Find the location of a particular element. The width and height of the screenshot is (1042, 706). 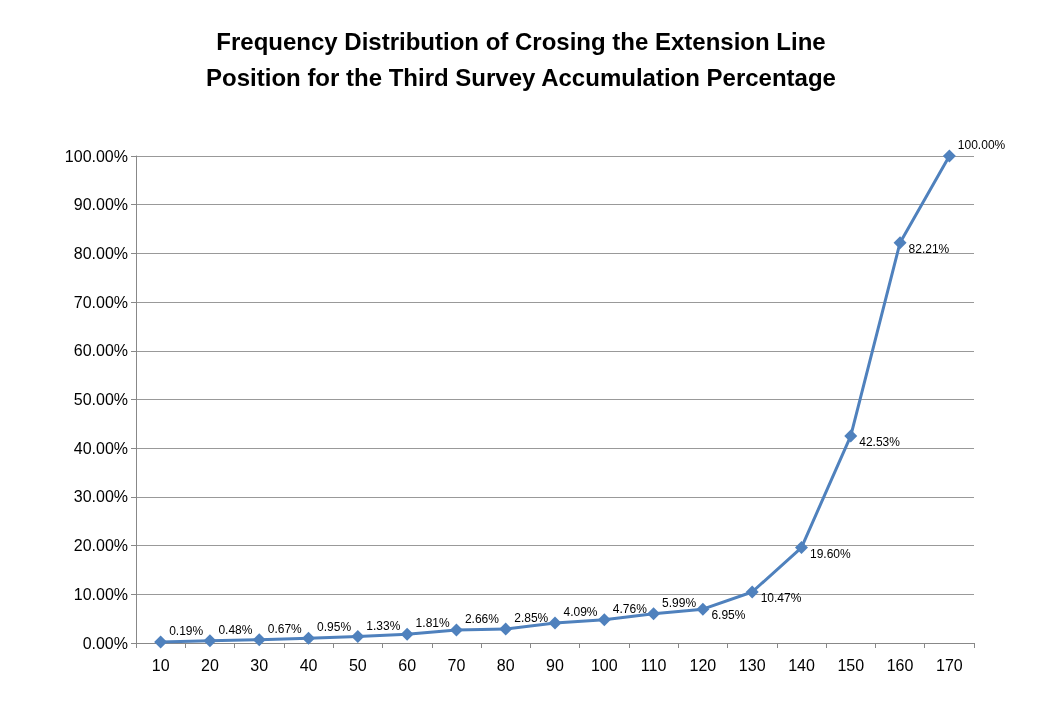

x-tick-label: 120 is located at coordinates (703, 665).